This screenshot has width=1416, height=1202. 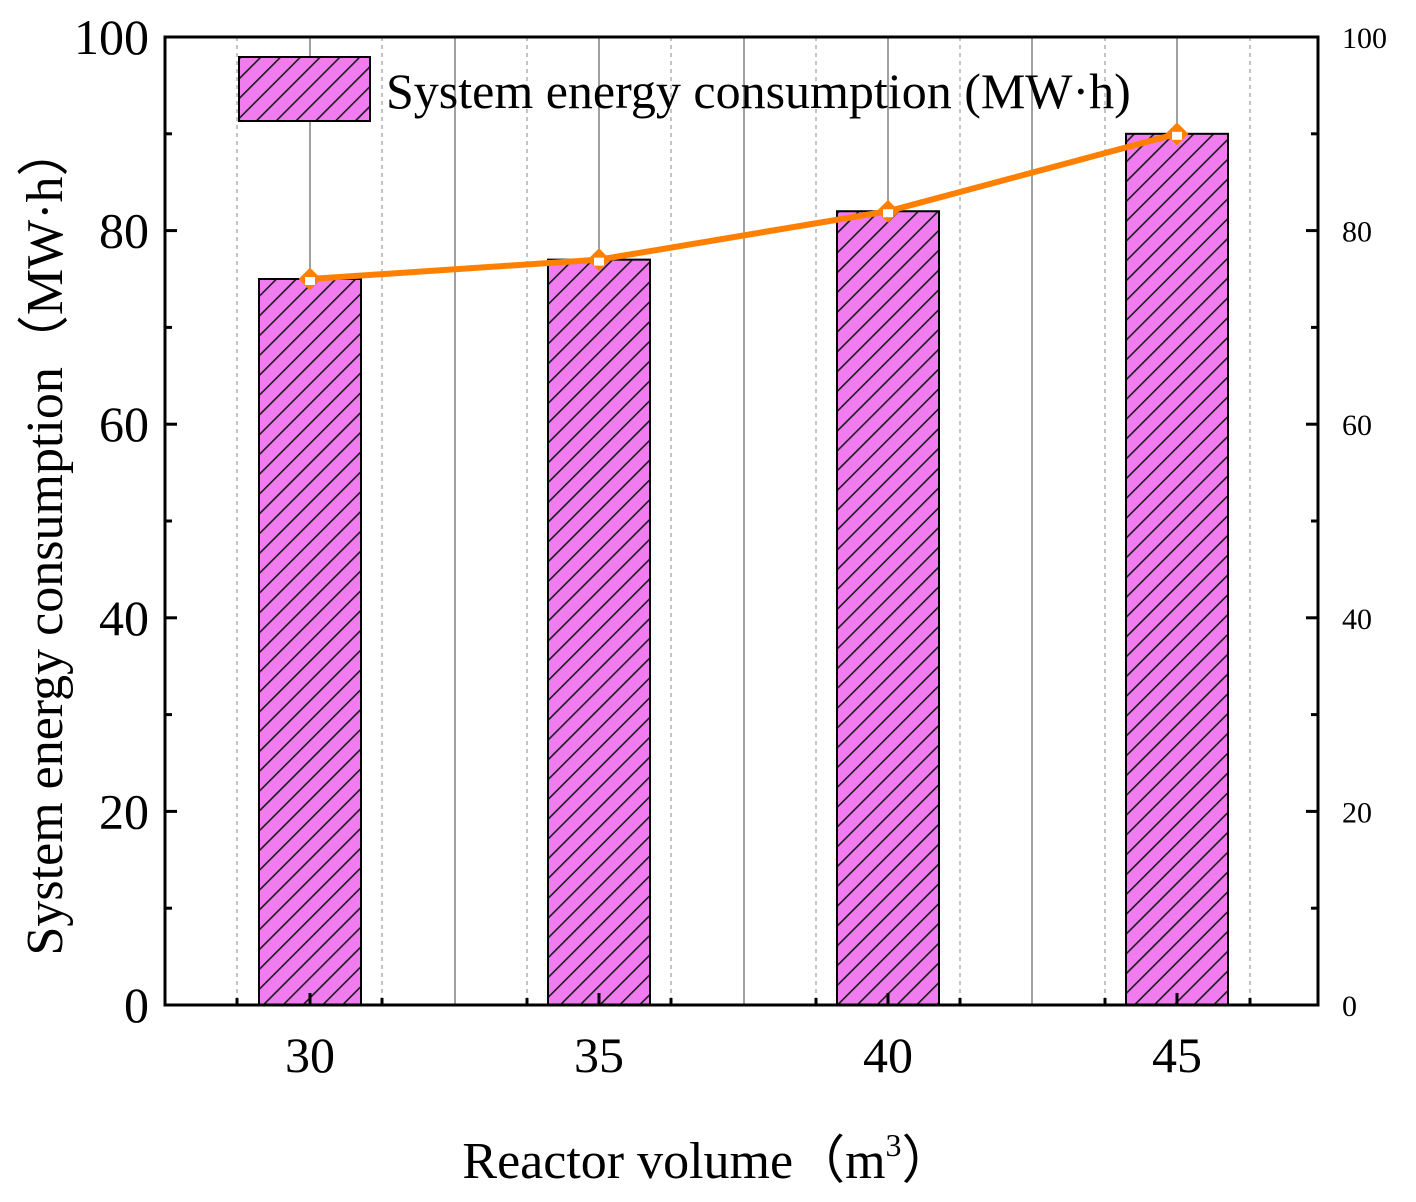 I want to click on x-tick-label: 45, so click(x=1177, y=1055).